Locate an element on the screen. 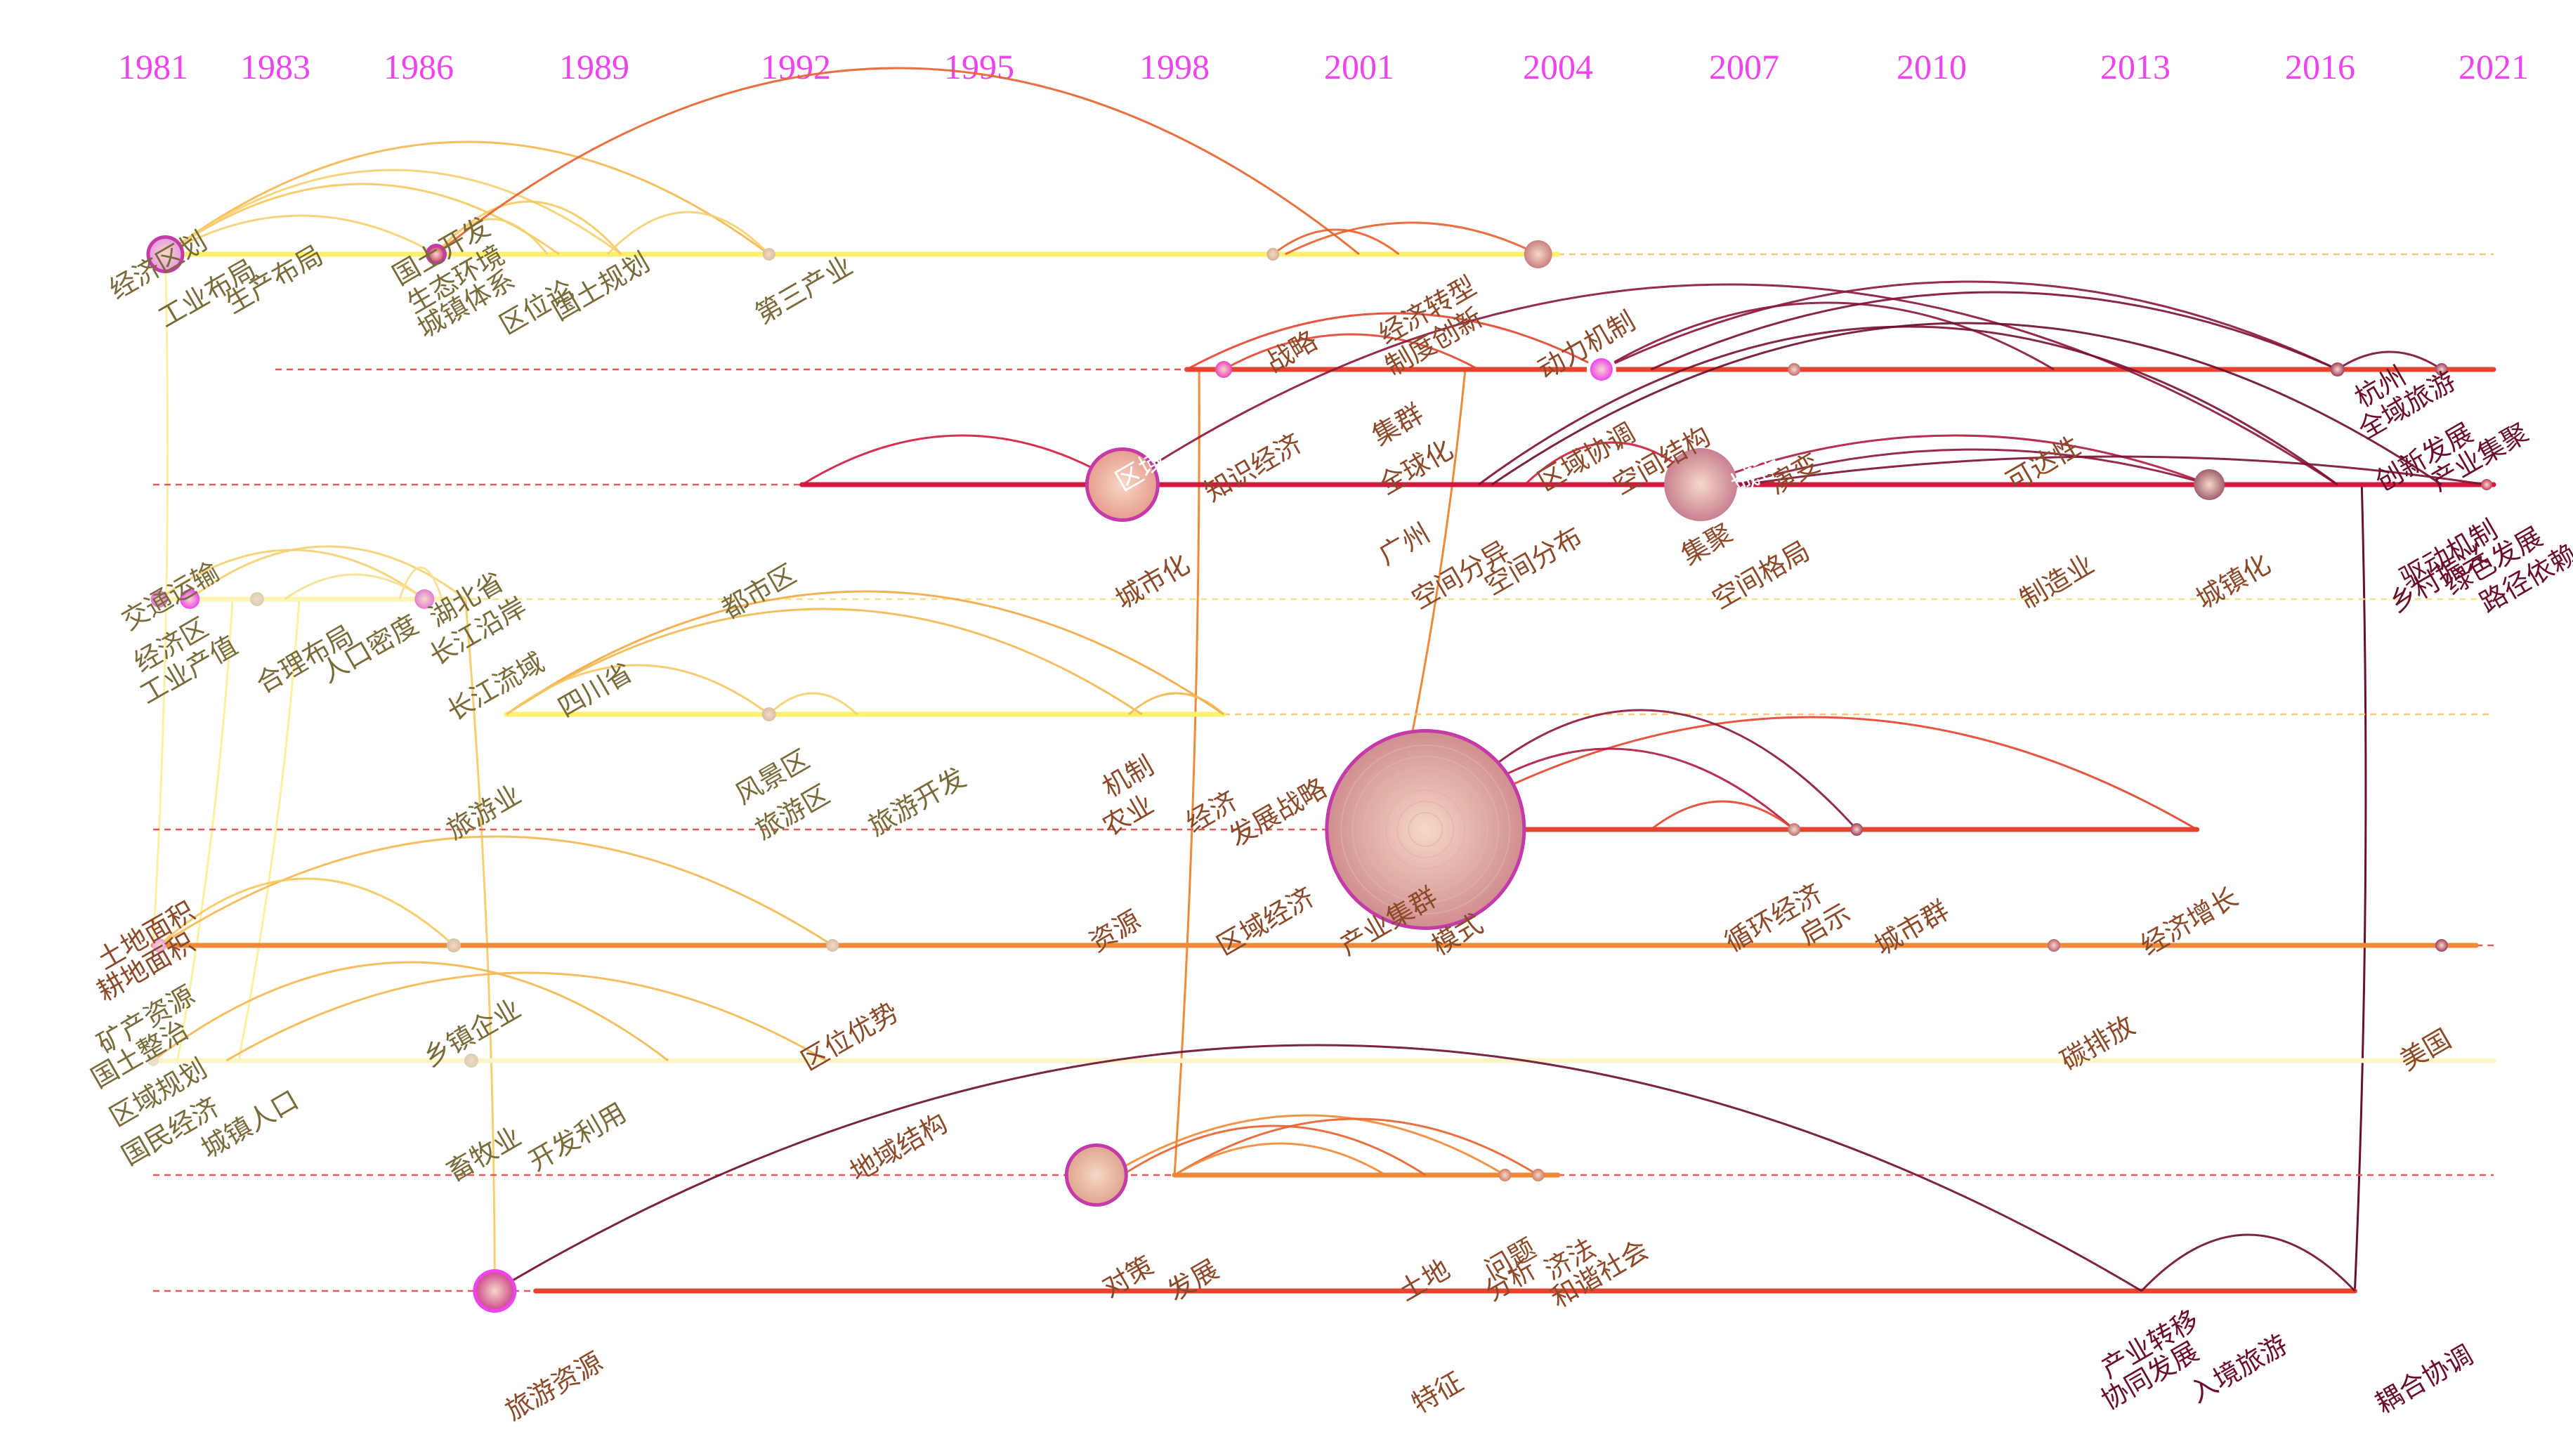 The width and height of the screenshot is (2573, 1456). keyword-label: 机制 is located at coordinates (1128, 777).